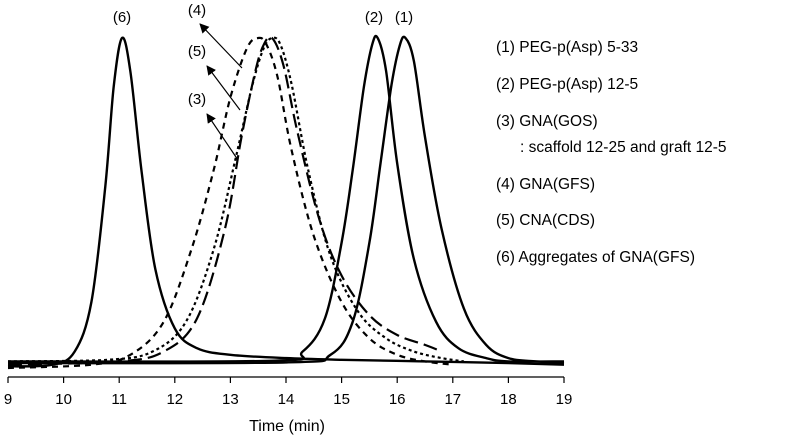 This screenshot has width=796, height=443. I want to click on legend-item-4: (4) GNA(GFS), so click(545, 184).